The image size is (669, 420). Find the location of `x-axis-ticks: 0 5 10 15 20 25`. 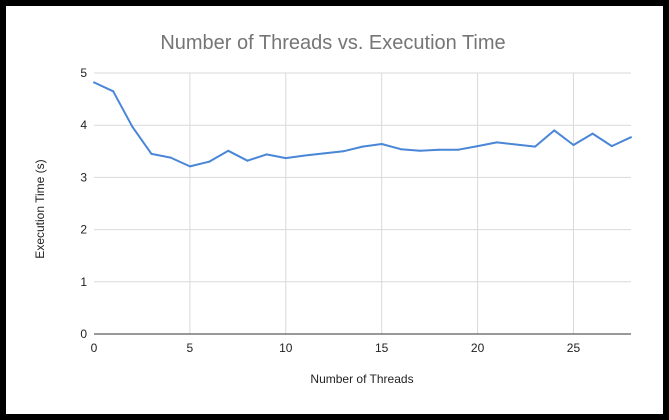

x-axis-ticks: 0 5 10 15 20 25 is located at coordinates (336, 348).